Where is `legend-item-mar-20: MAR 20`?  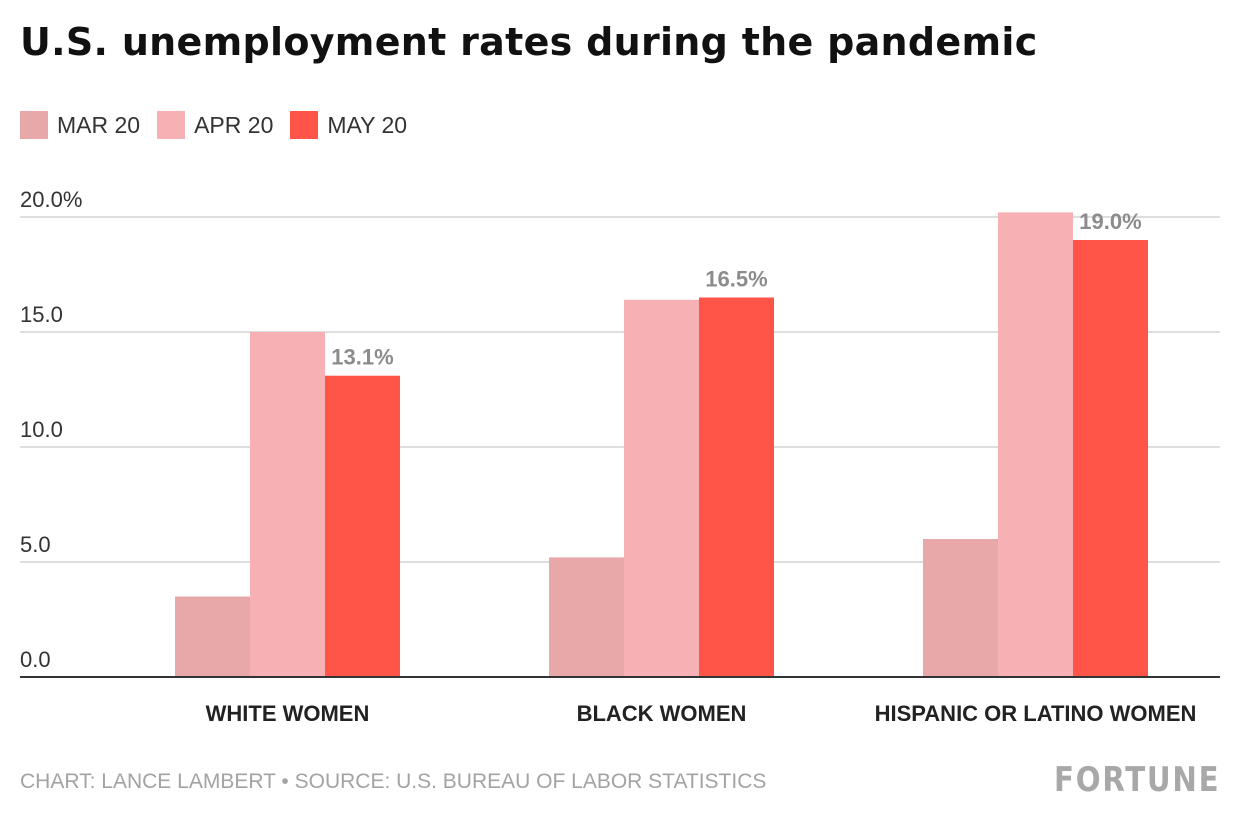 legend-item-mar-20: MAR 20 is located at coordinates (80, 125).